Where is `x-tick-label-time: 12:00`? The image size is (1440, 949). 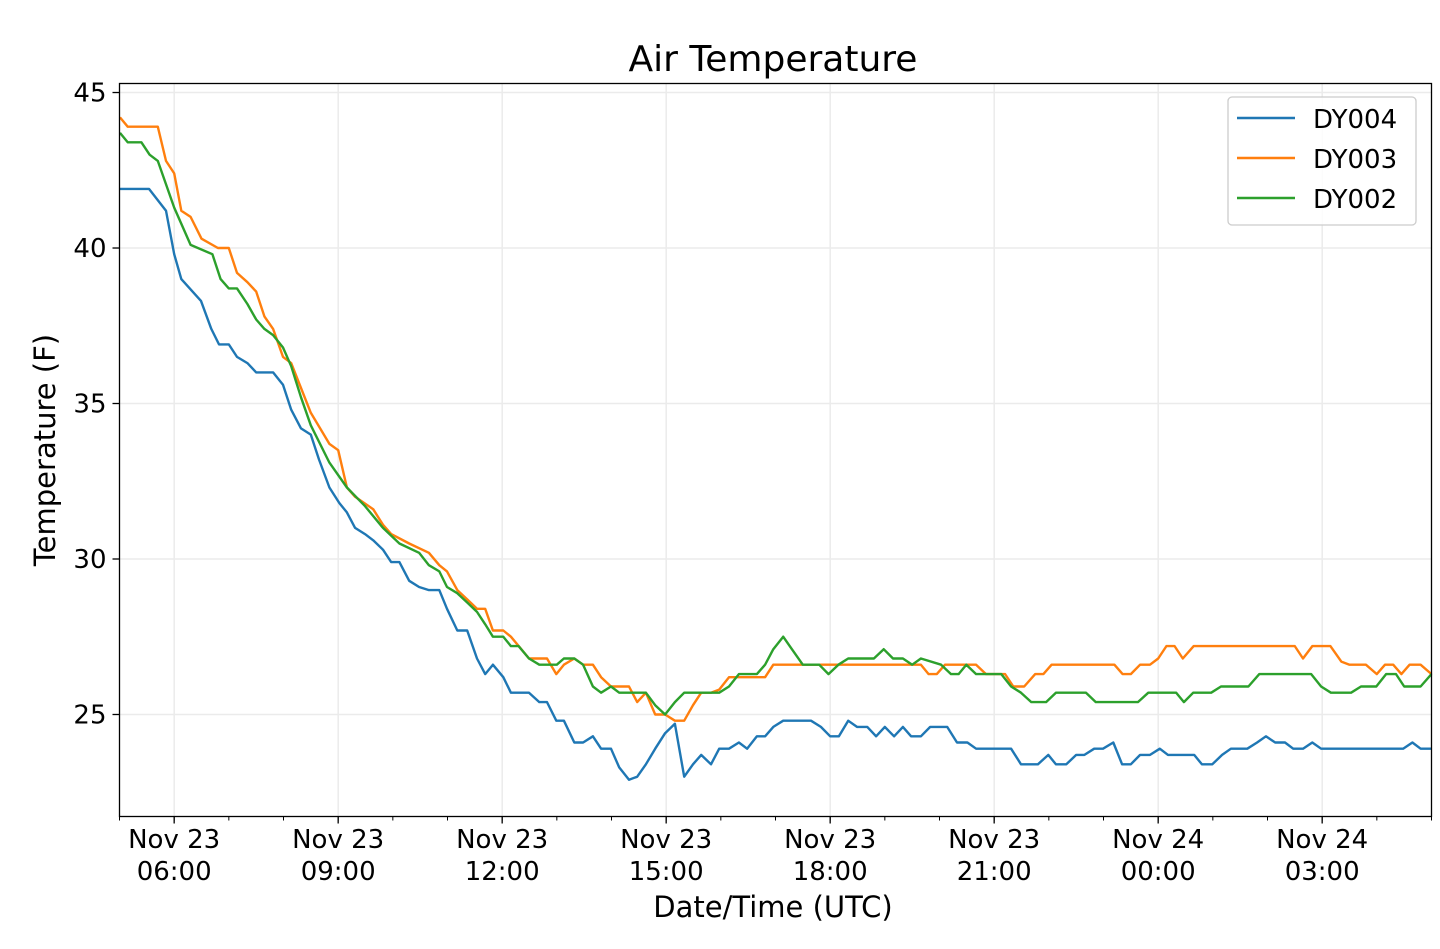 x-tick-label-time: 12:00 is located at coordinates (502, 872).